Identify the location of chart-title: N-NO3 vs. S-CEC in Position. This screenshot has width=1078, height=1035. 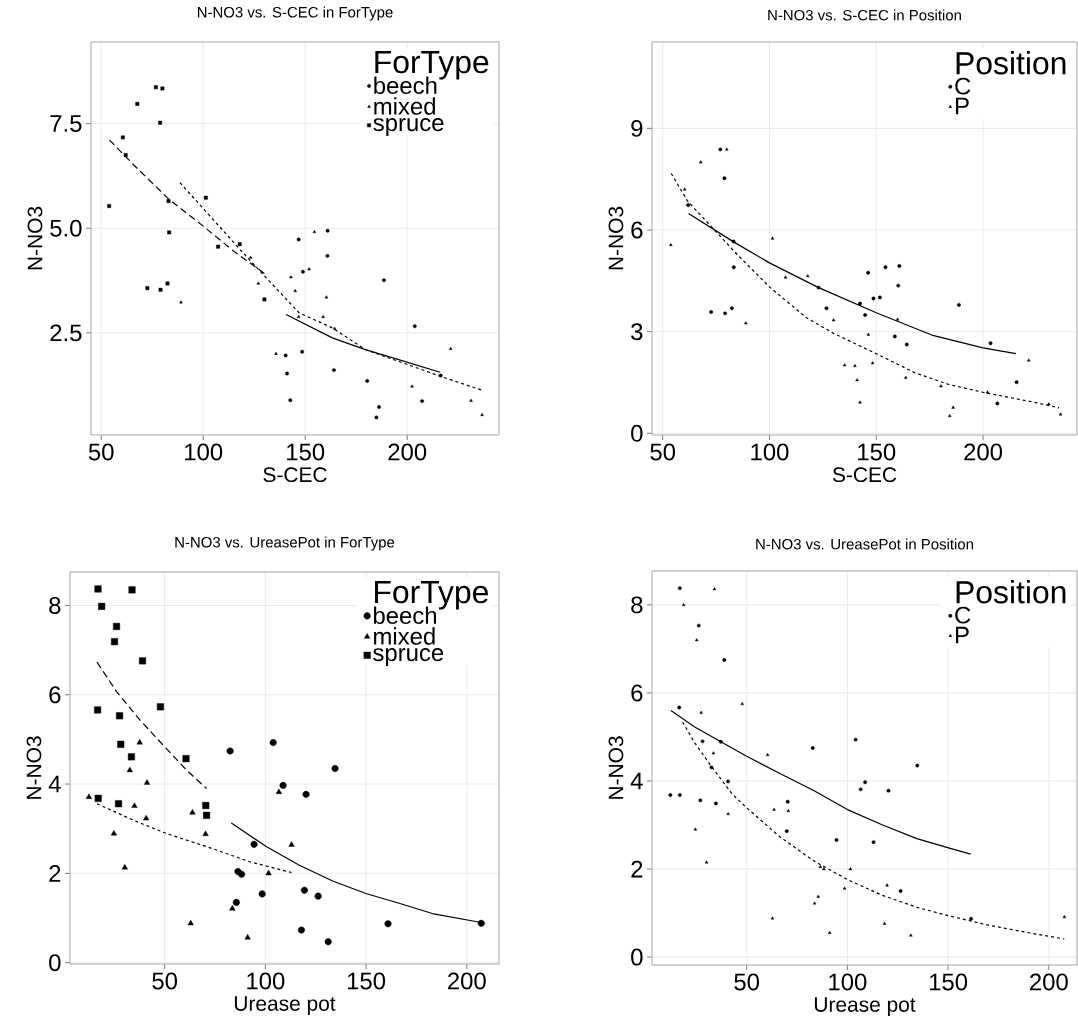
(864, 15).